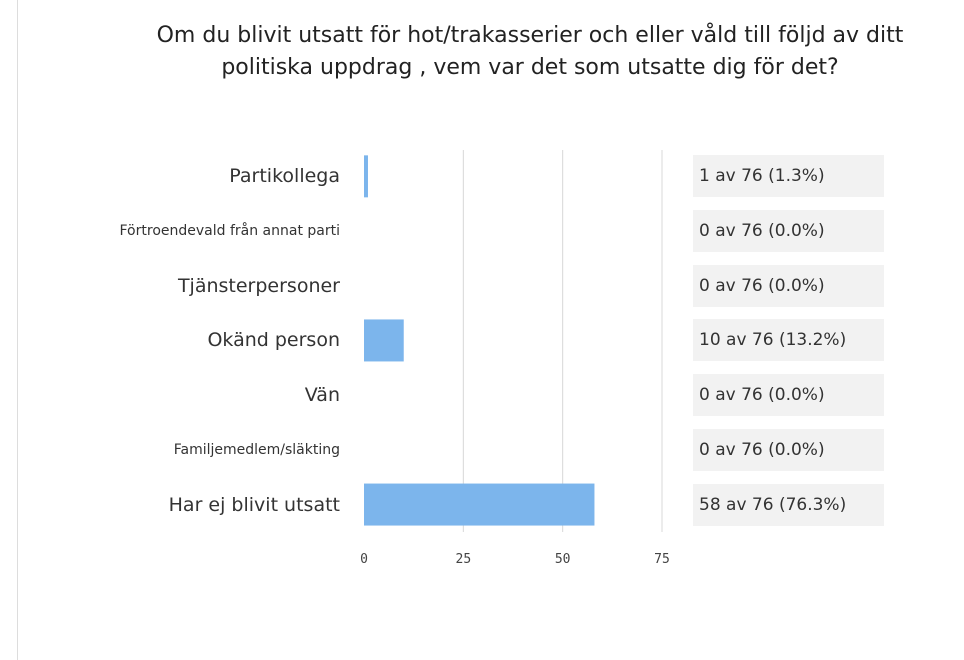 The height and width of the screenshot is (660, 964). I want to click on value-label: 58 av 76 (76.3%), so click(788, 504).